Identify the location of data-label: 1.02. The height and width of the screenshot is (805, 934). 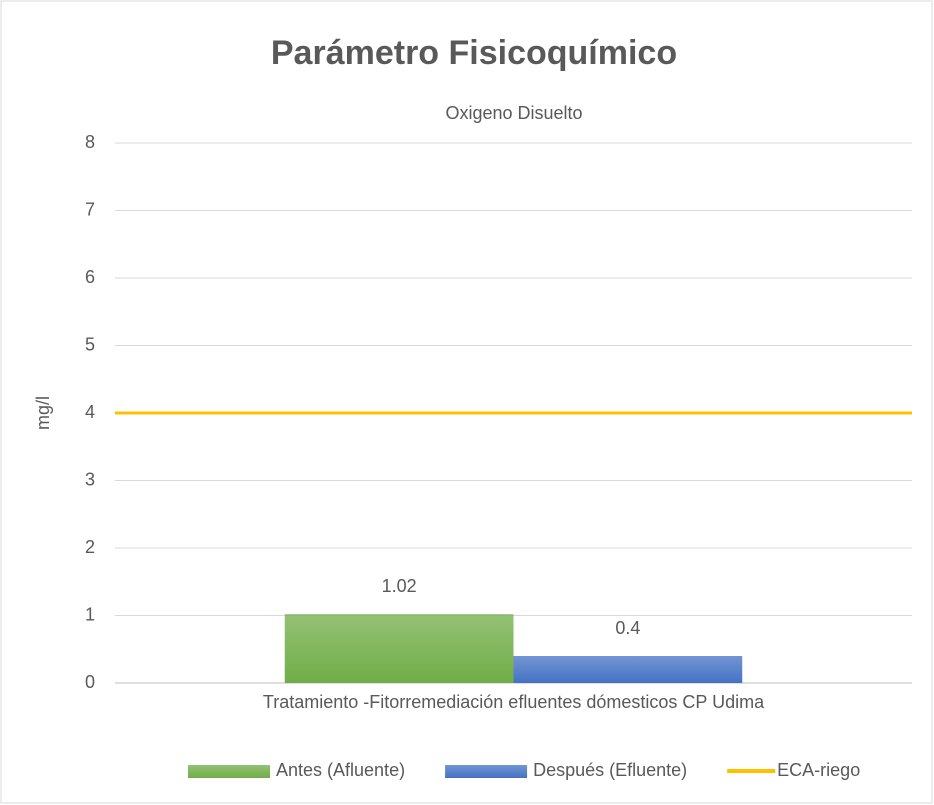
(399, 586).